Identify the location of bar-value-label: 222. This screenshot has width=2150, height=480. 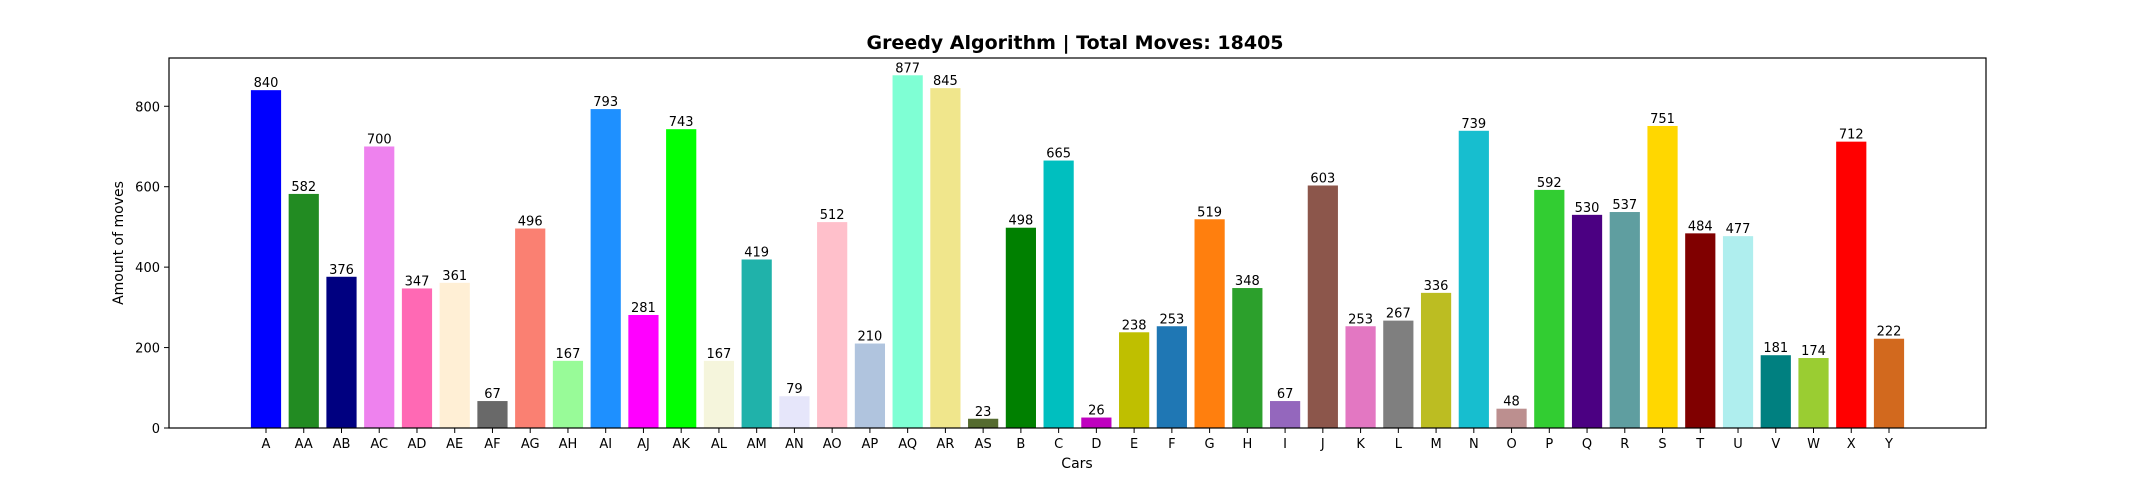
(1889, 332).